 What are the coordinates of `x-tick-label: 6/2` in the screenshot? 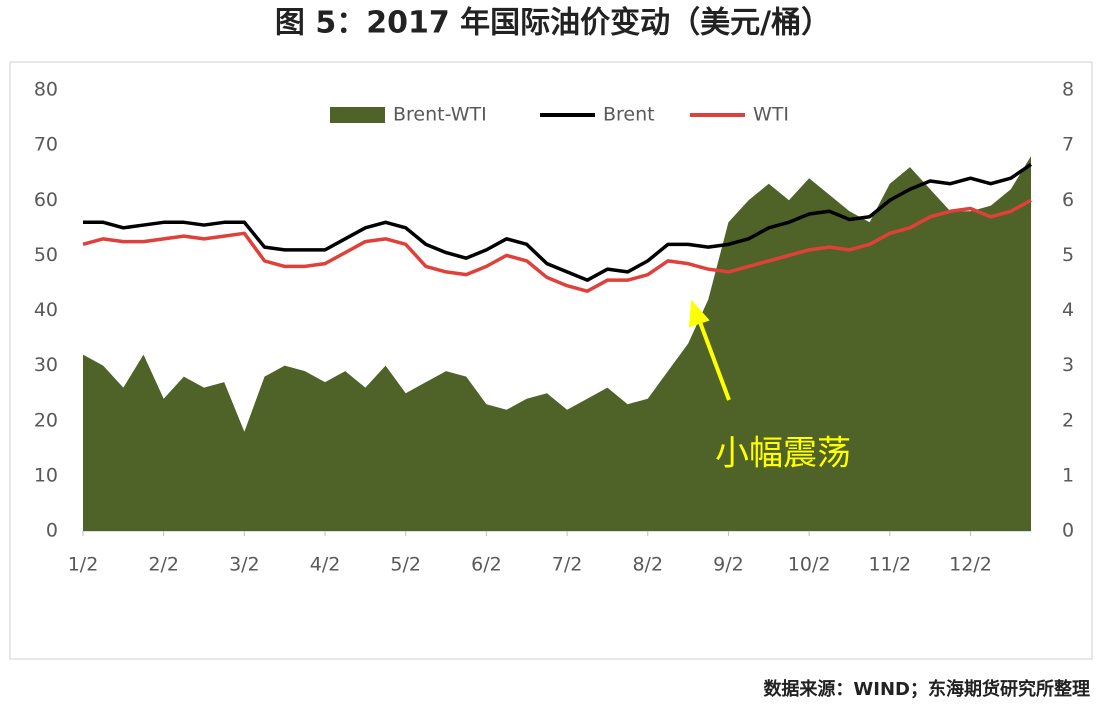 It's located at (486, 565).